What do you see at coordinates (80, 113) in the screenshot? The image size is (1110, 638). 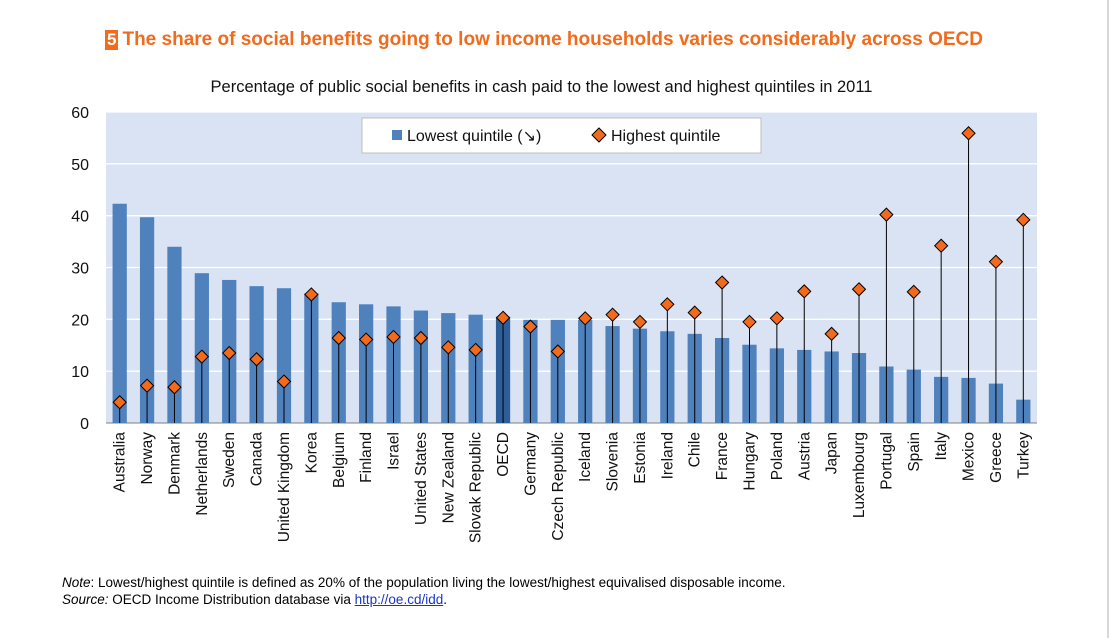 I see `y-tick-label: 60` at bounding box center [80, 113].